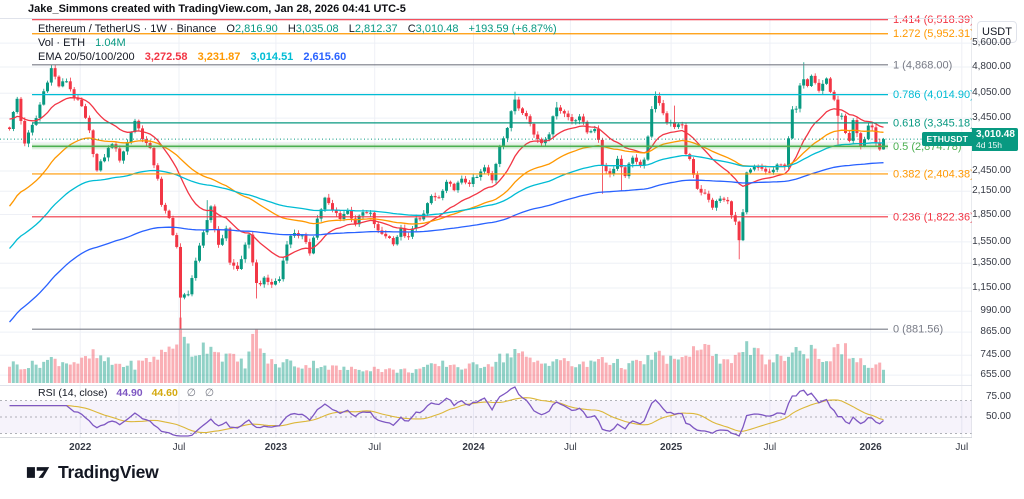  Describe the element at coordinates (127, 29) in the screenshot. I see `symbol-title: Ethereum / TetherUS · 1W · Binance` at that location.